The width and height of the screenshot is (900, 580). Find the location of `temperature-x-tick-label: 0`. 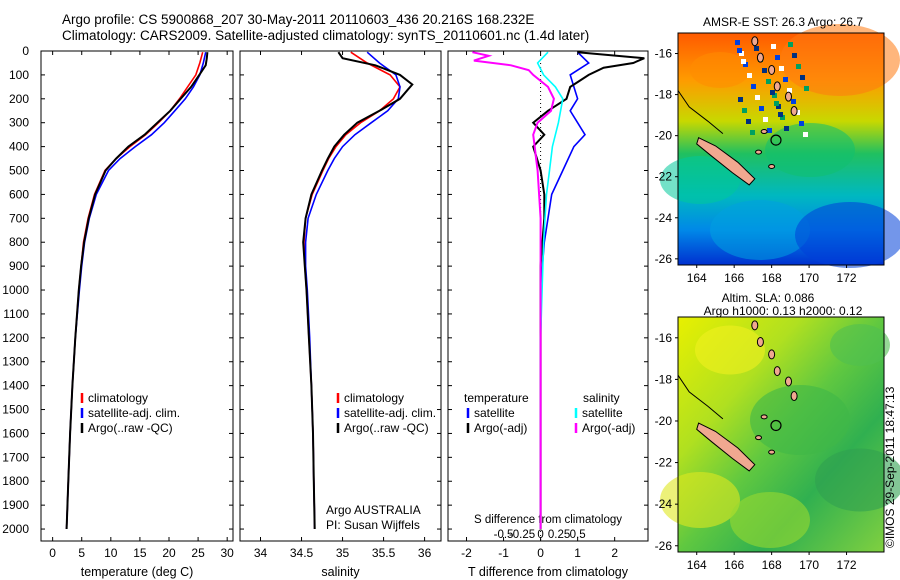

temperature-x-tick-label: 0 is located at coordinates (52, 553).